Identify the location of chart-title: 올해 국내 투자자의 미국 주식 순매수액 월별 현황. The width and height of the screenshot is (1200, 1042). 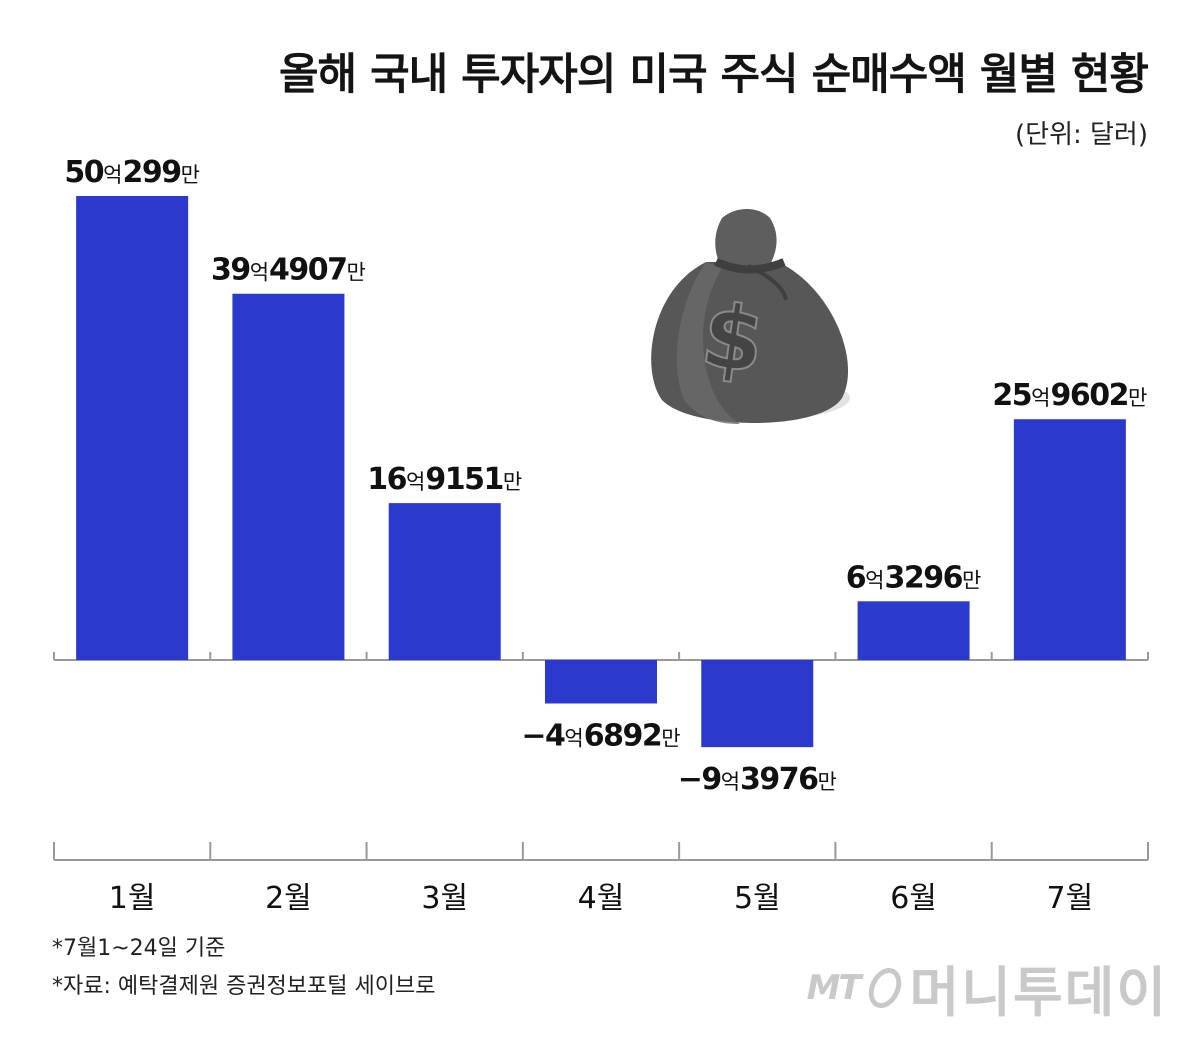
(714, 75).